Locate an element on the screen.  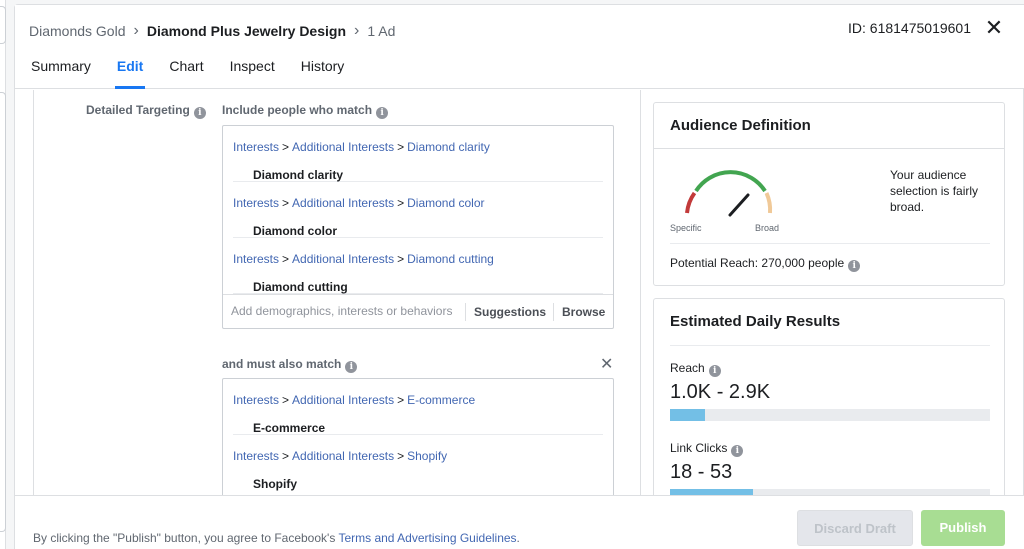
path-link: Diamond color is located at coordinates (446, 203).